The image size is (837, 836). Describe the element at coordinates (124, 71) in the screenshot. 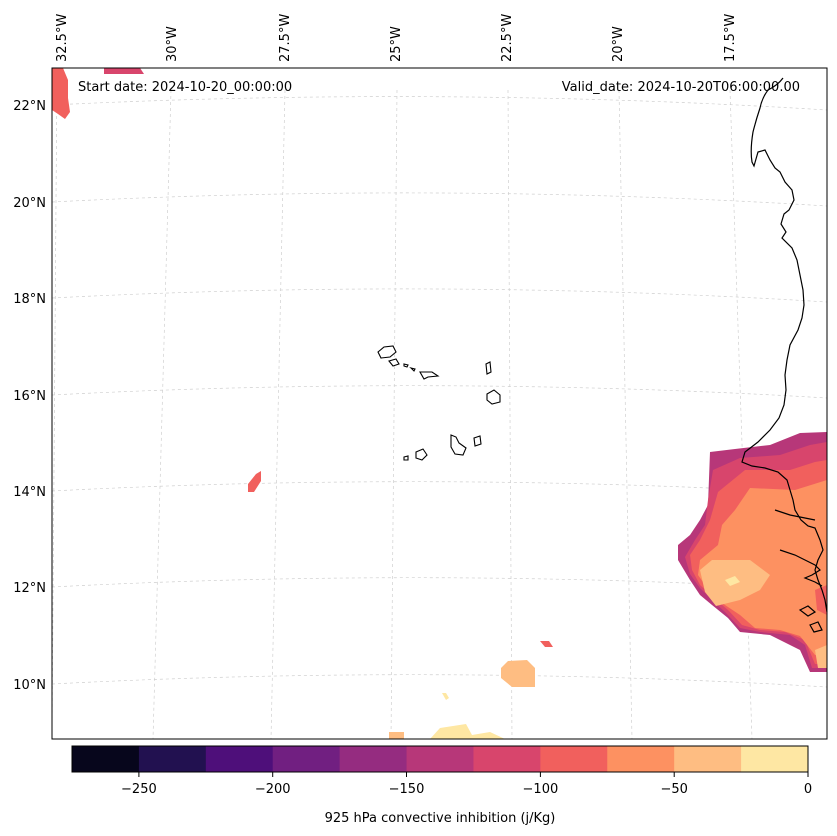

I see `cin-patch-topleft-strip` at that location.